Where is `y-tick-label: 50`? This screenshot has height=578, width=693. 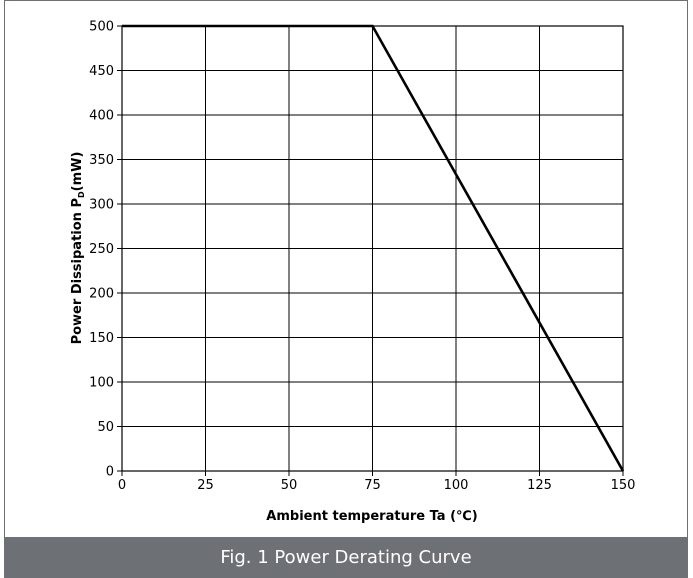 y-tick-label: 50 is located at coordinates (105, 427).